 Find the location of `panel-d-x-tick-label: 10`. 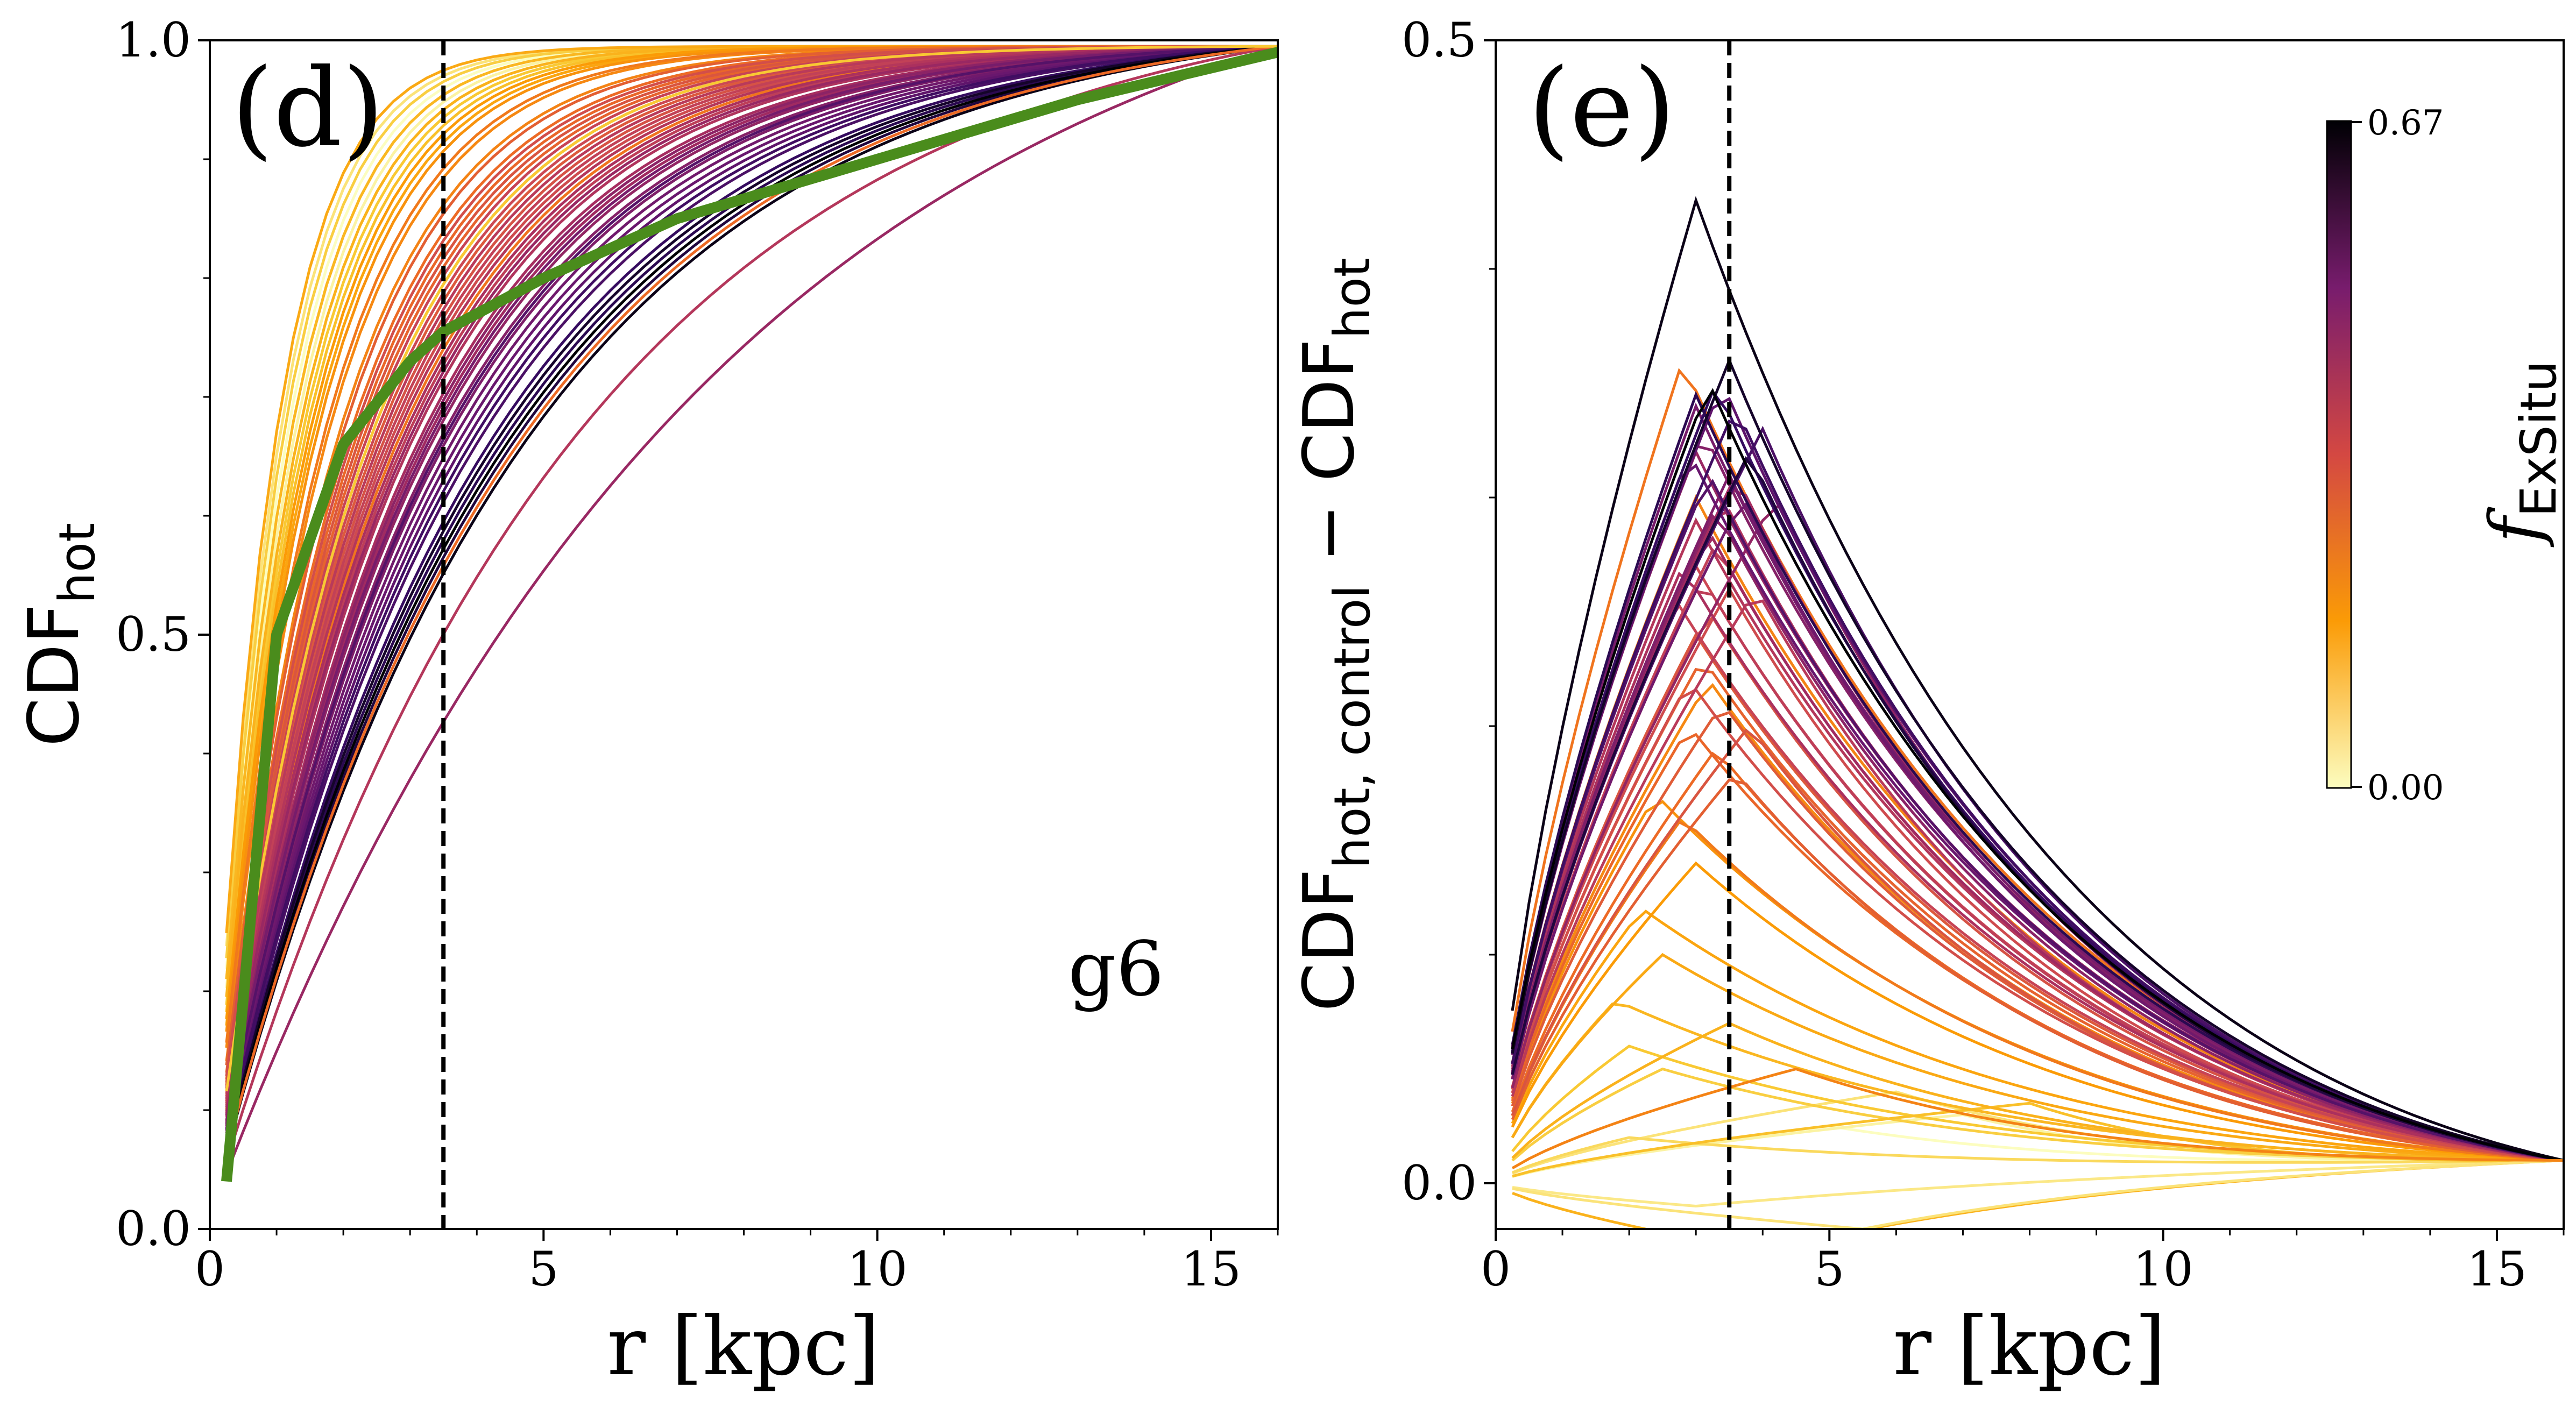

panel-d-x-tick-label: 10 is located at coordinates (877, 1269).